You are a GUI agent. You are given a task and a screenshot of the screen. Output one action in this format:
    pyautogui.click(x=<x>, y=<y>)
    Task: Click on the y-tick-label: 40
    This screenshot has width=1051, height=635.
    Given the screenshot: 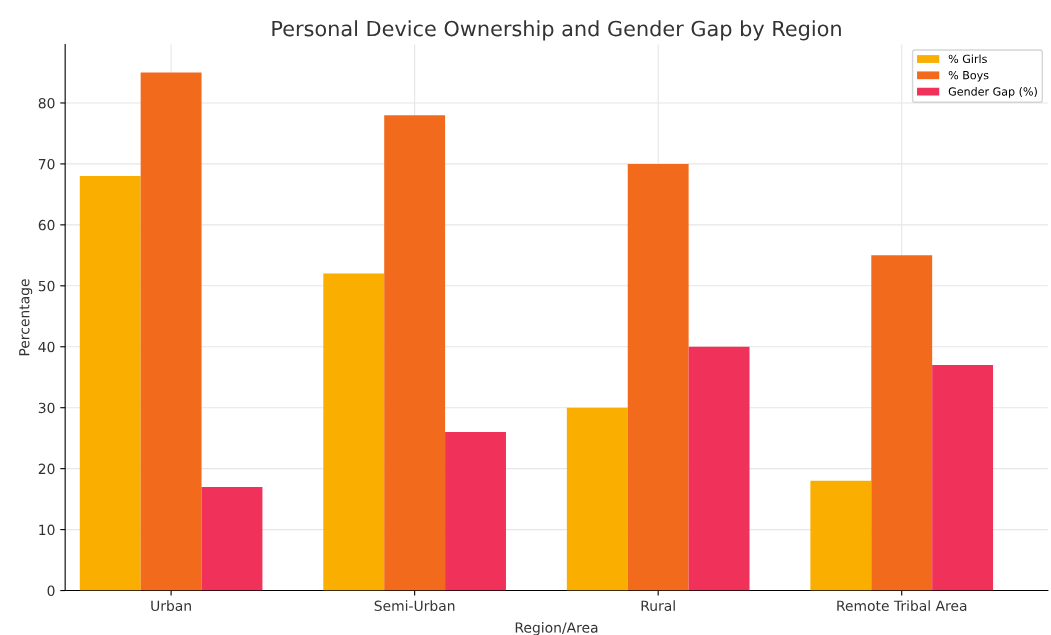 What is the action you would take?
    pyautogui.click(x=46, y=347)
    